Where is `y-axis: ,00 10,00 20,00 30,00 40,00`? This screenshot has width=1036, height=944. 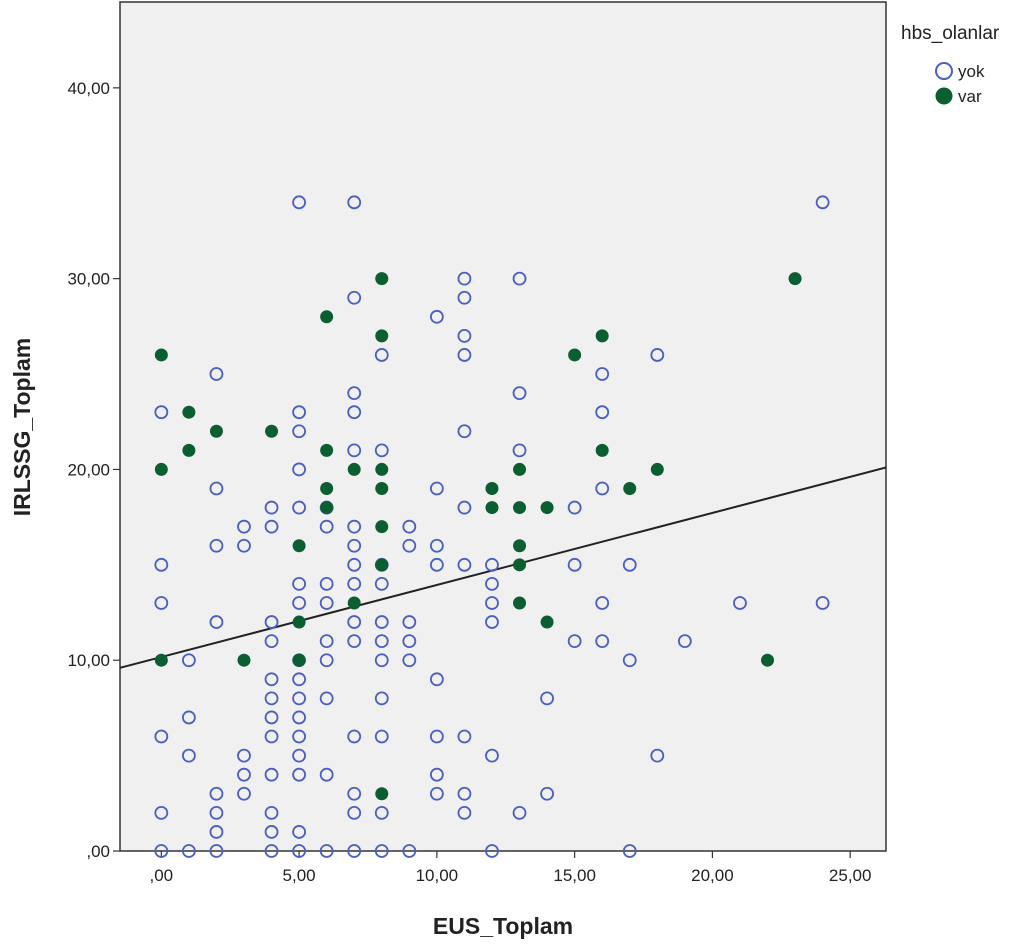
y-axis: ,00 10,00 20,00 30,00 40,00 is located at coordinates (93, 470).